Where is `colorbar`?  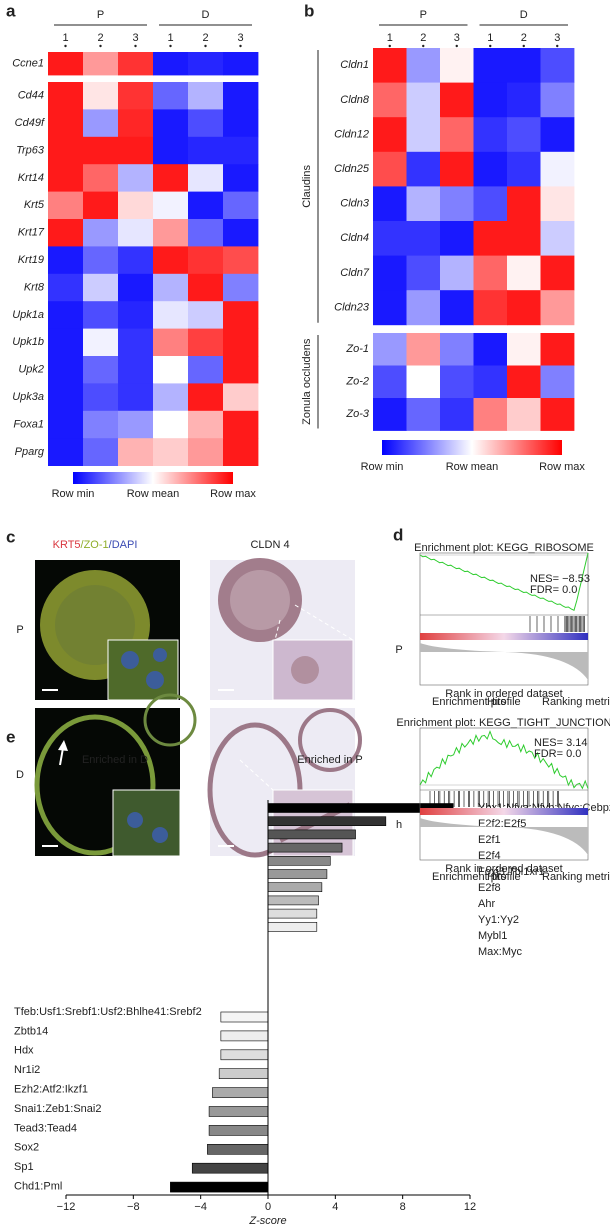
colorbar is located at coordinates (153, 478).